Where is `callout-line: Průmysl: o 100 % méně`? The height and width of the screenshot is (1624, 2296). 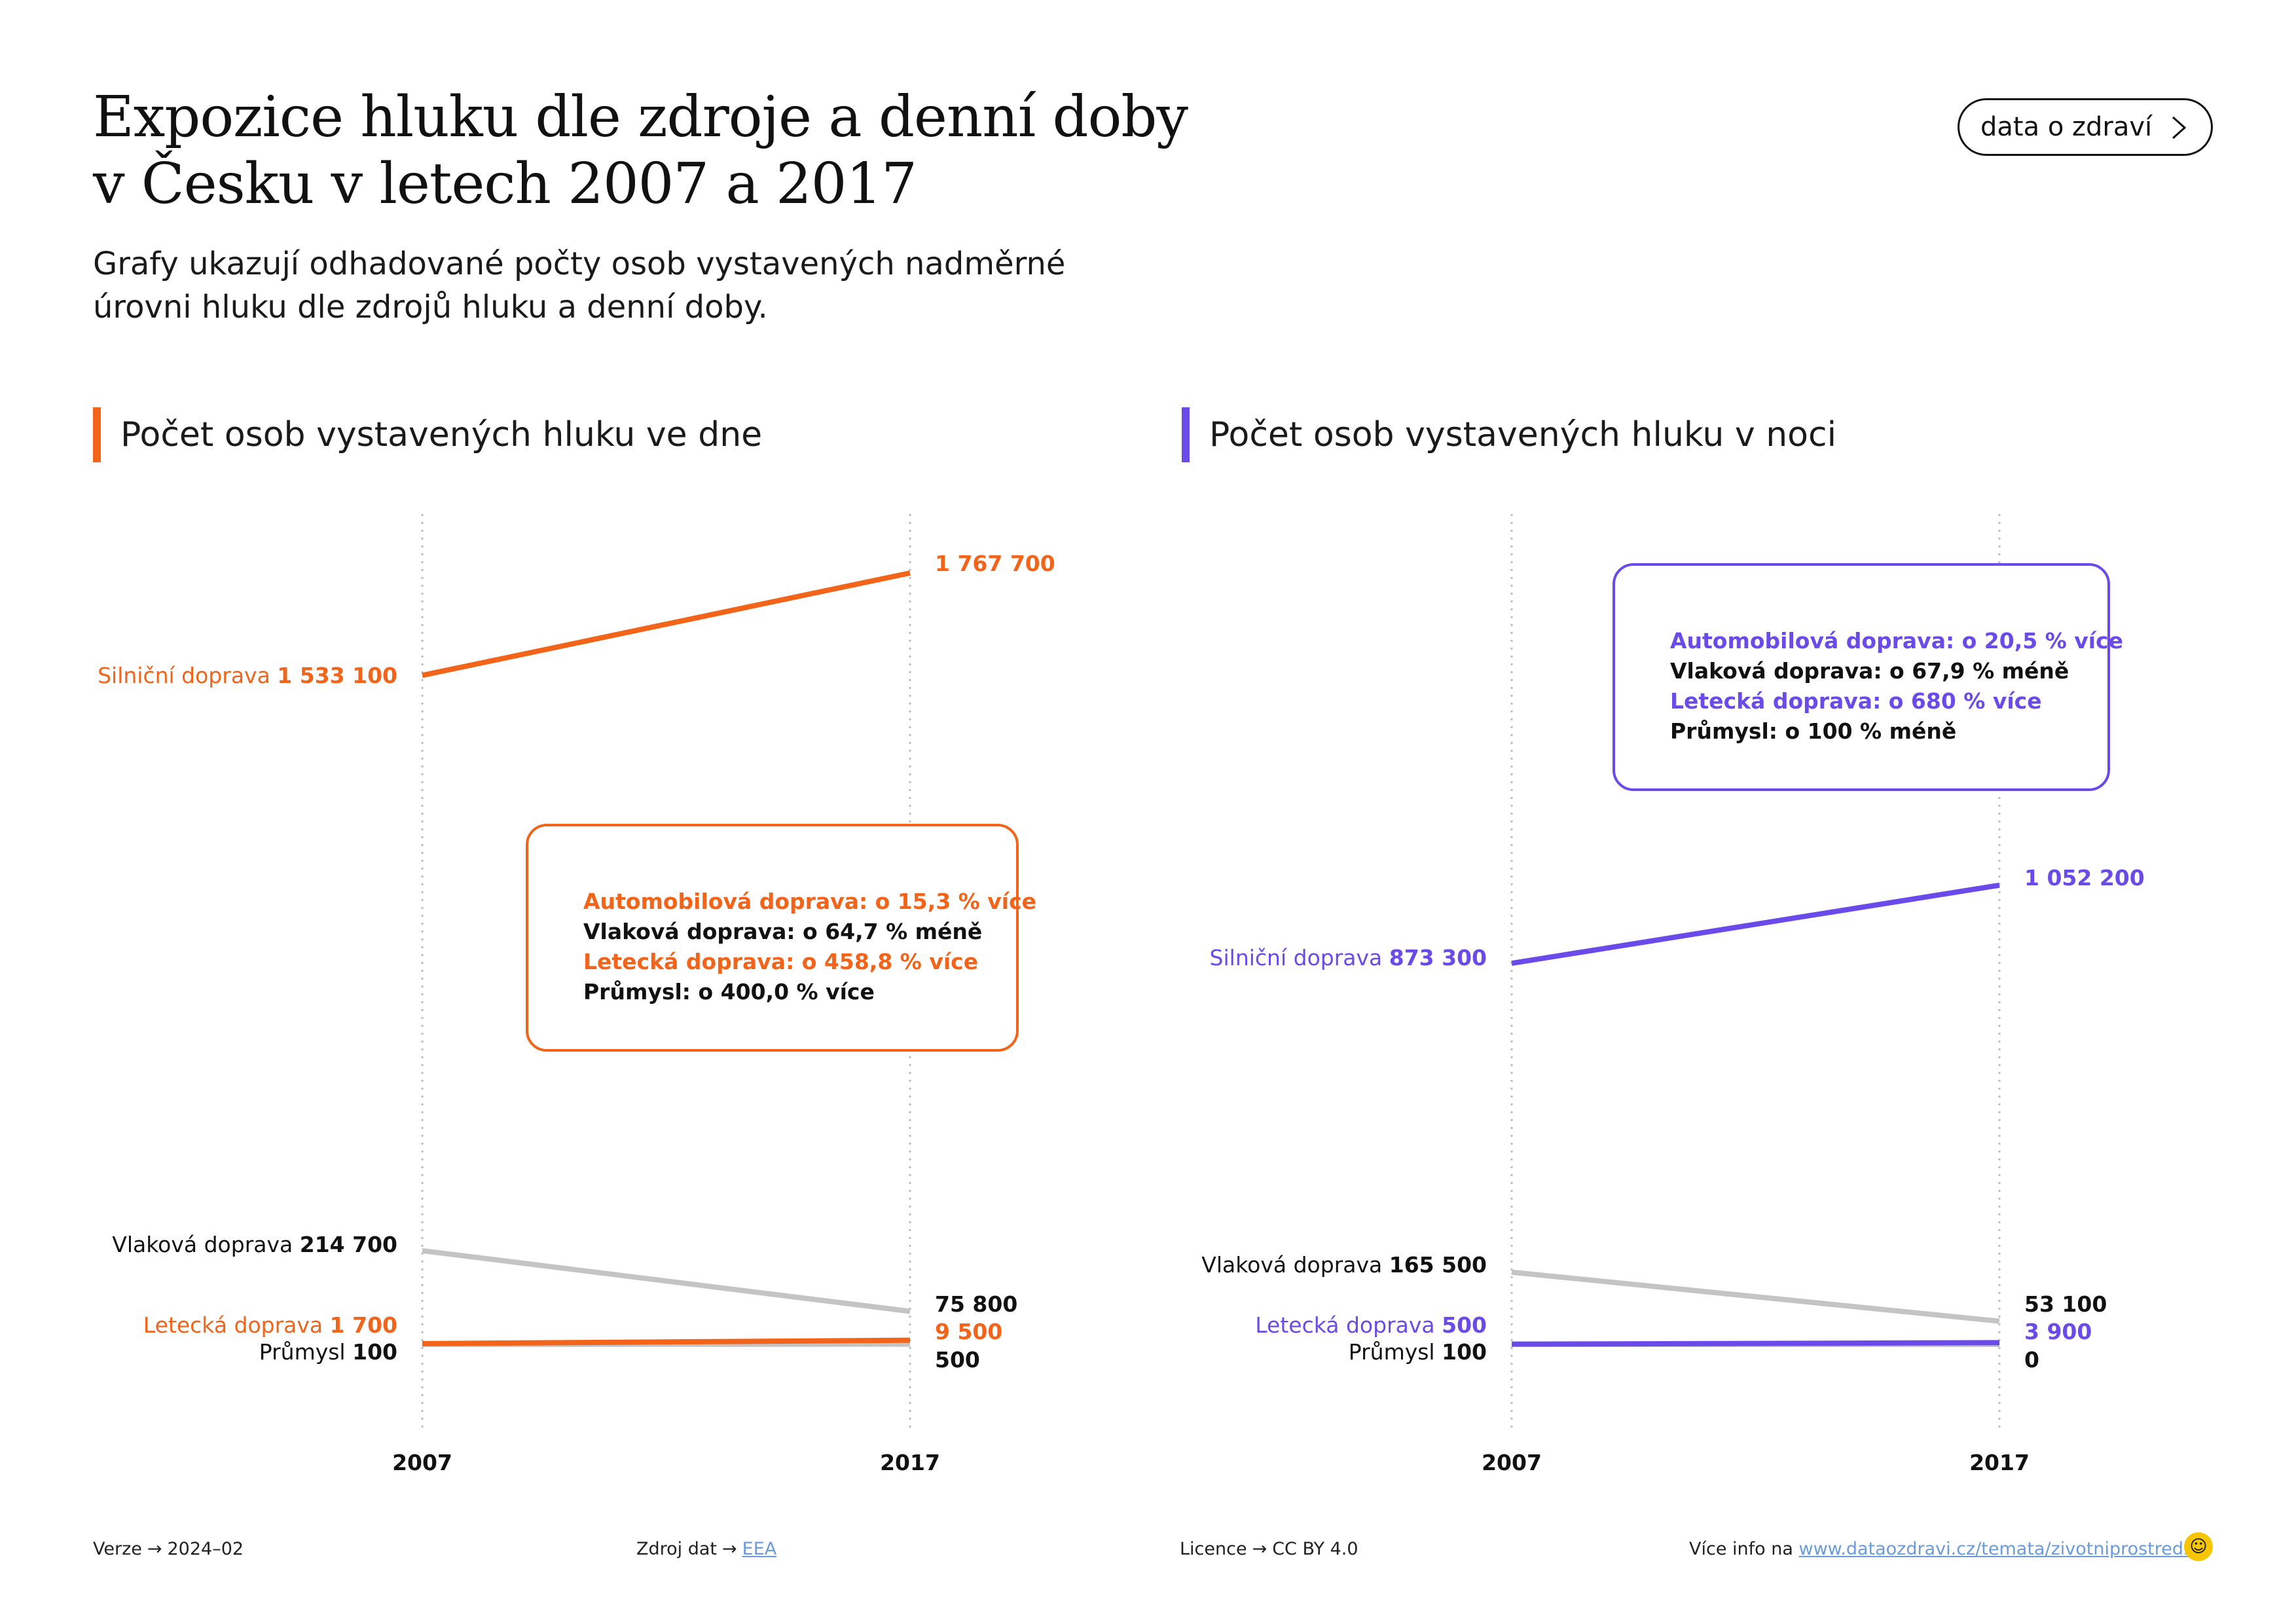
callout-line: Průmysl: o 100 % méně is located at coordinates (1813, 731).